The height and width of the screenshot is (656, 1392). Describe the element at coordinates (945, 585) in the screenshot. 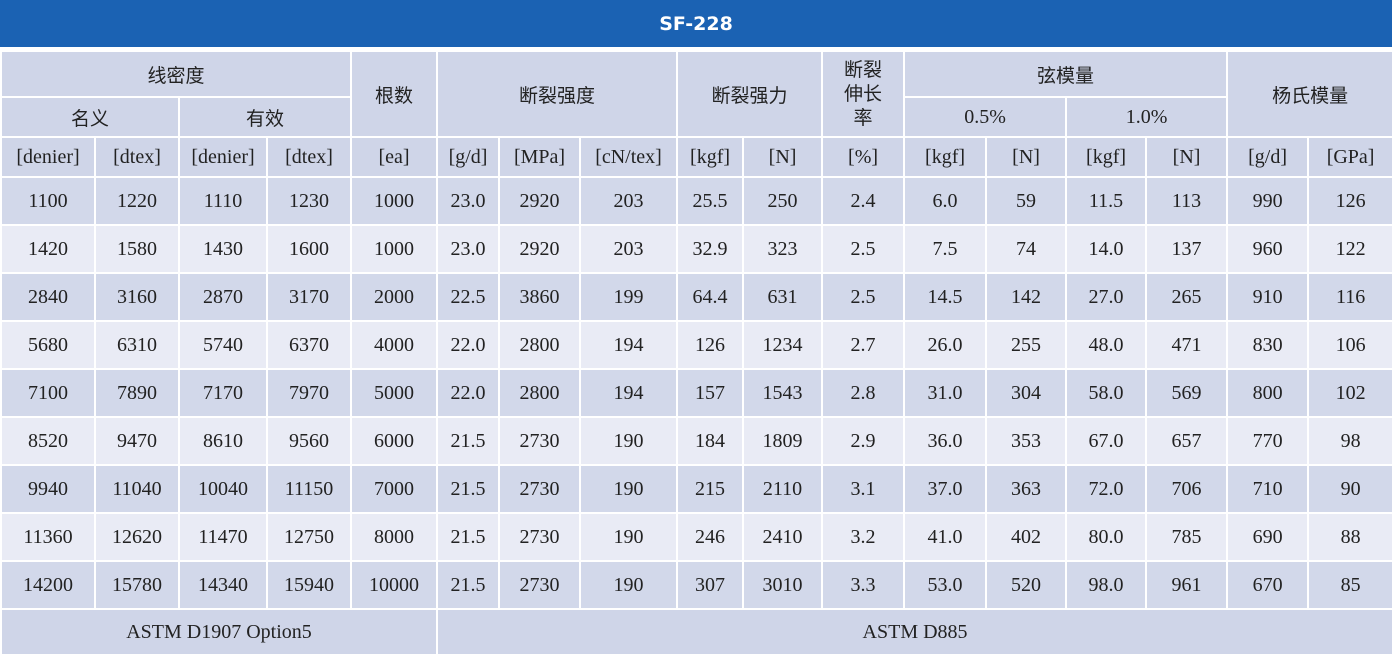

I see `table-cell: 53.0` at that location.